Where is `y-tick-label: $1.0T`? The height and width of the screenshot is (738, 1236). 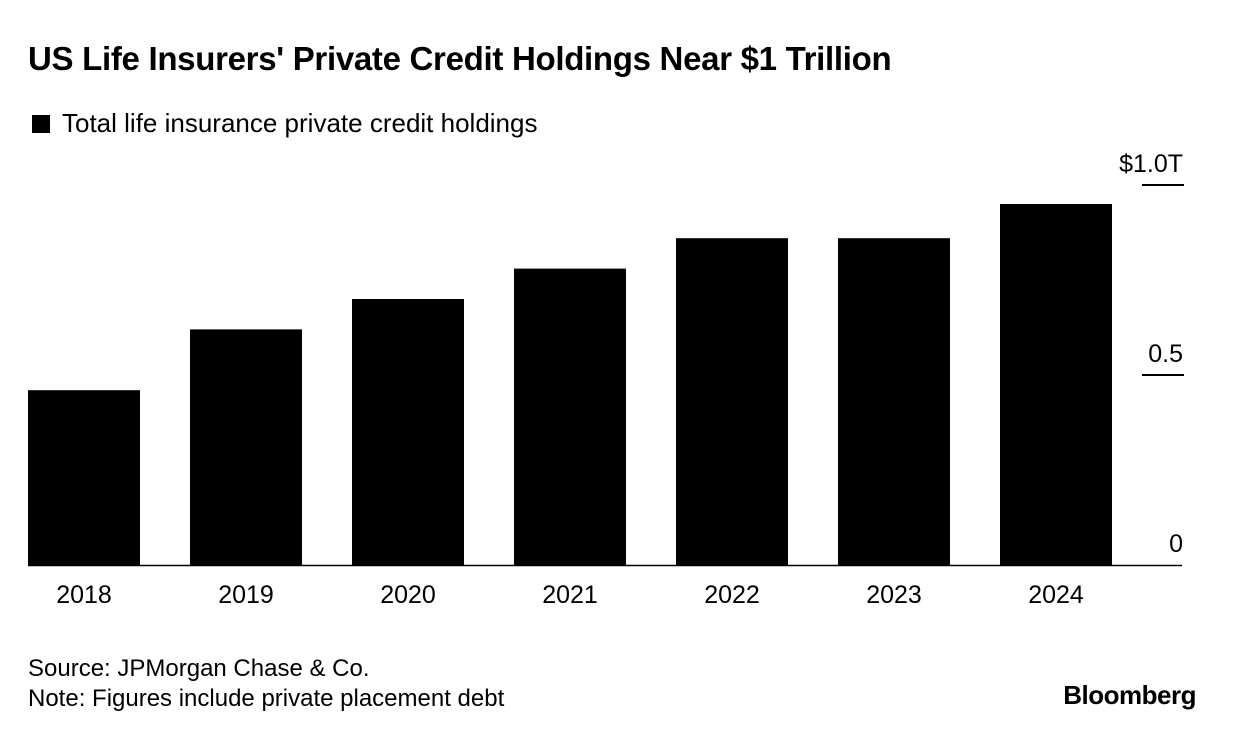
y-tick-label: $1.0T is located at coordinates (1151, 164).